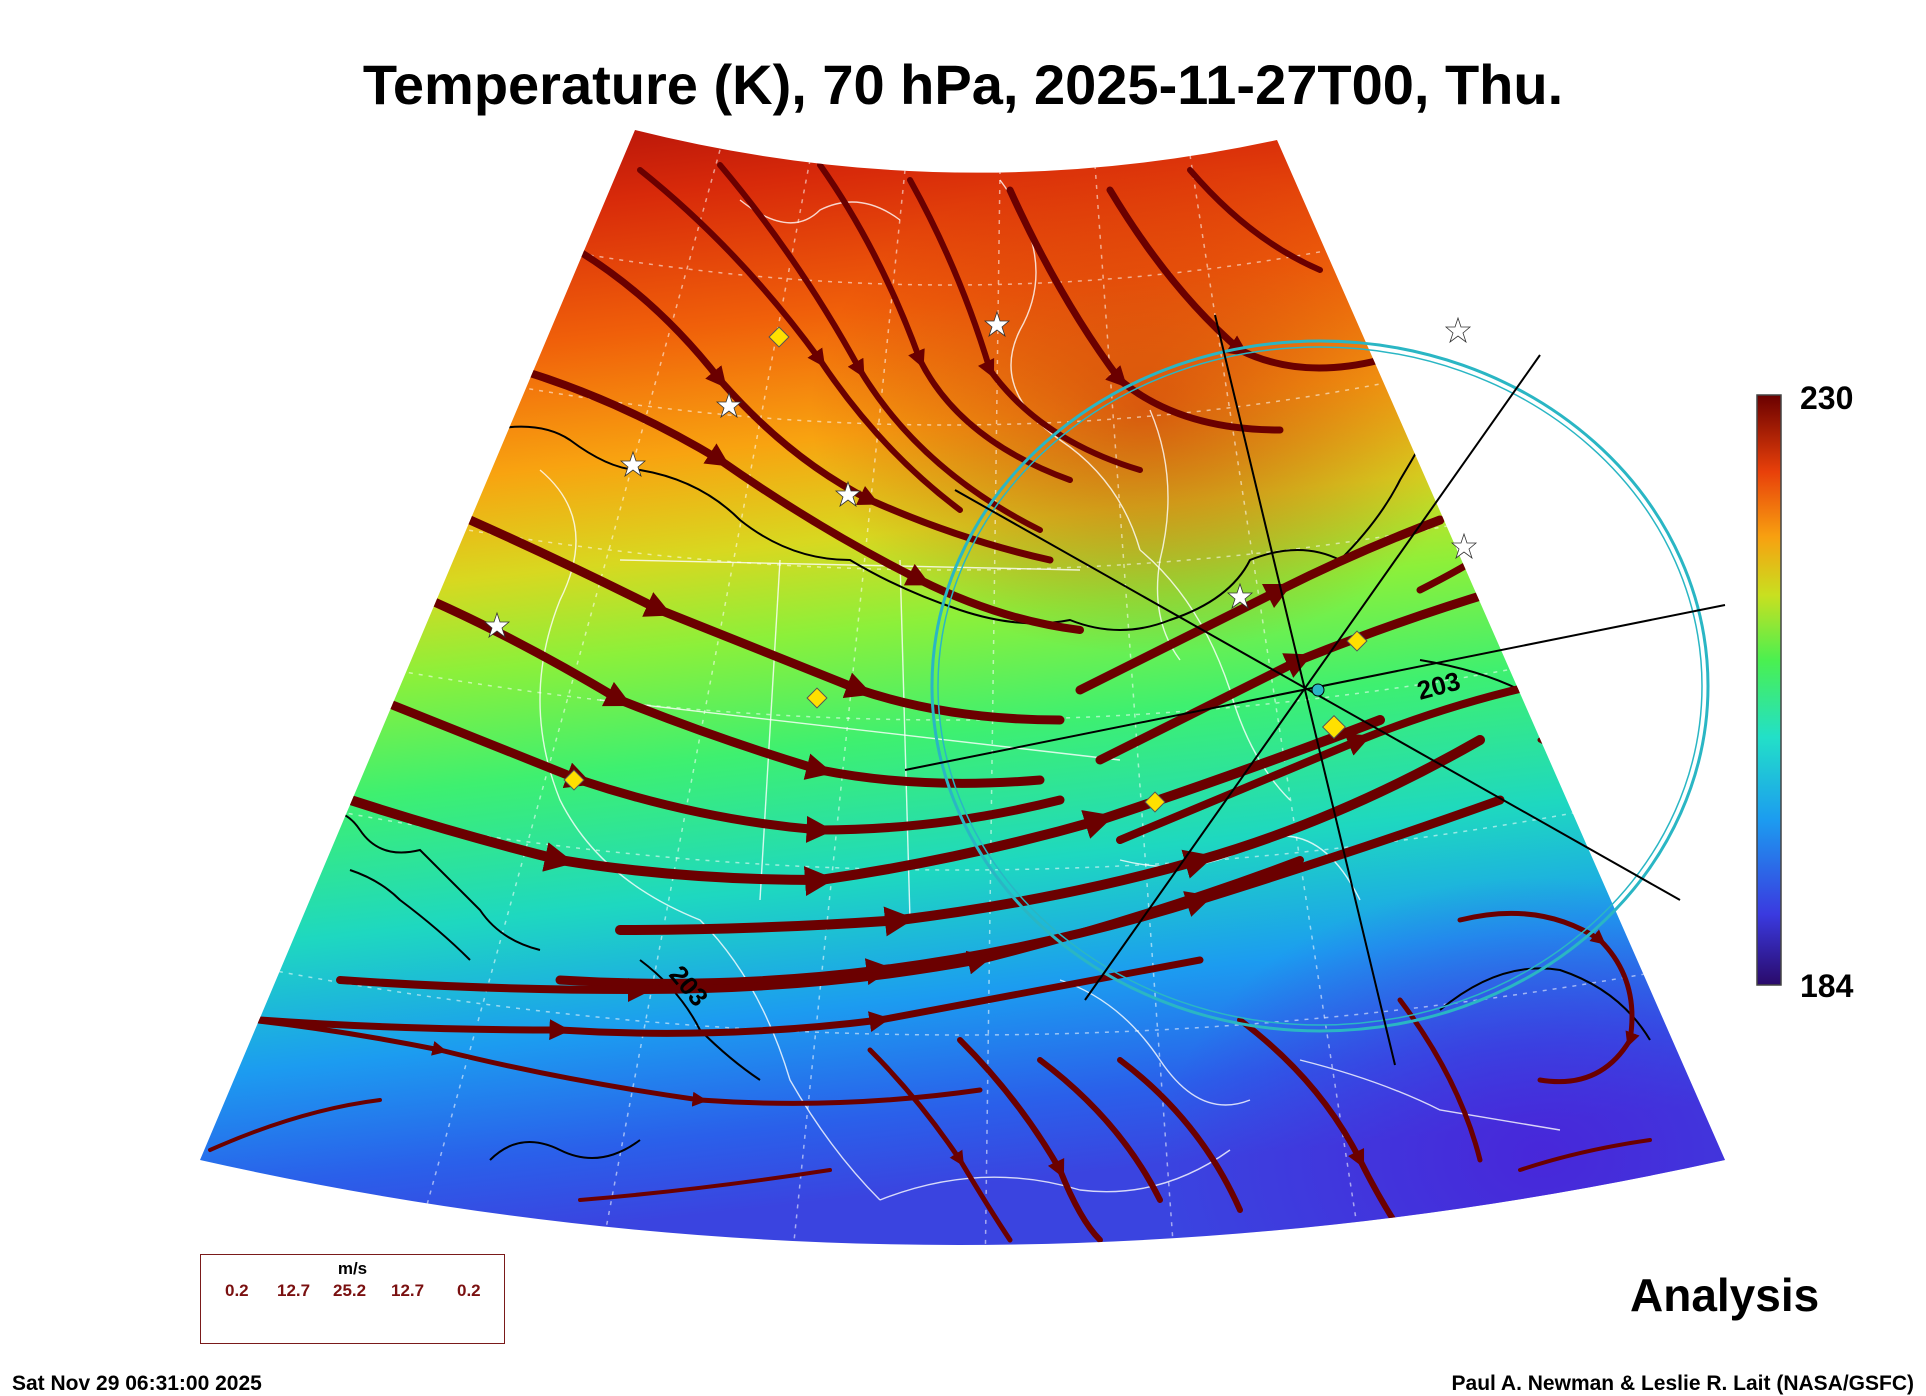  I want to click on footer-timestamp: Sat Nov 29 06:31:00 2025, so click(137, 1383).